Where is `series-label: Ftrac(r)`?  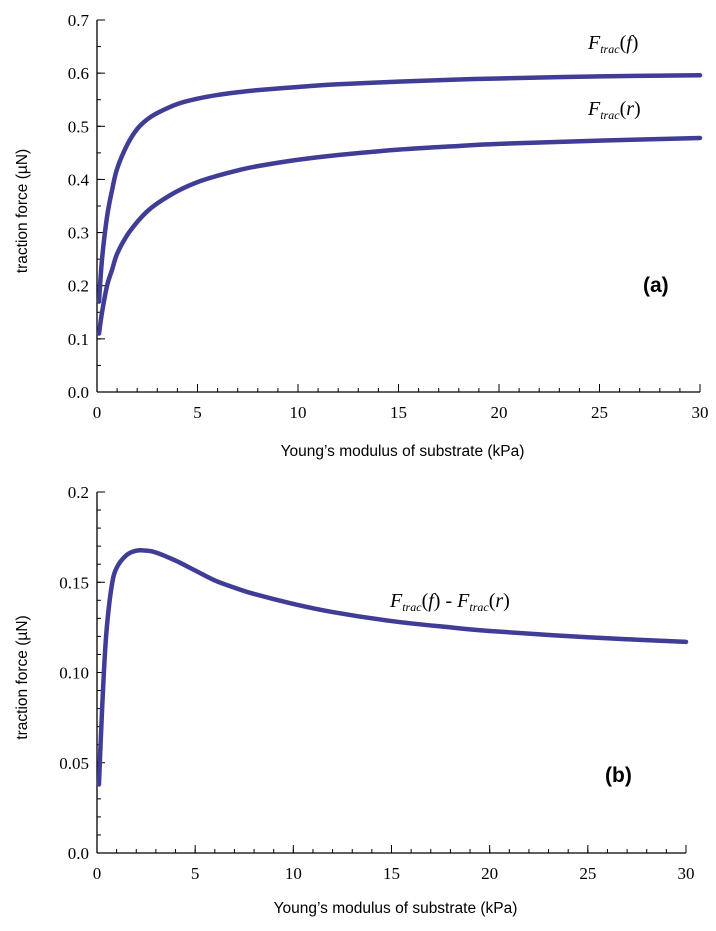
series-label: Ftrac(r) is located at coordinates (614, 110).